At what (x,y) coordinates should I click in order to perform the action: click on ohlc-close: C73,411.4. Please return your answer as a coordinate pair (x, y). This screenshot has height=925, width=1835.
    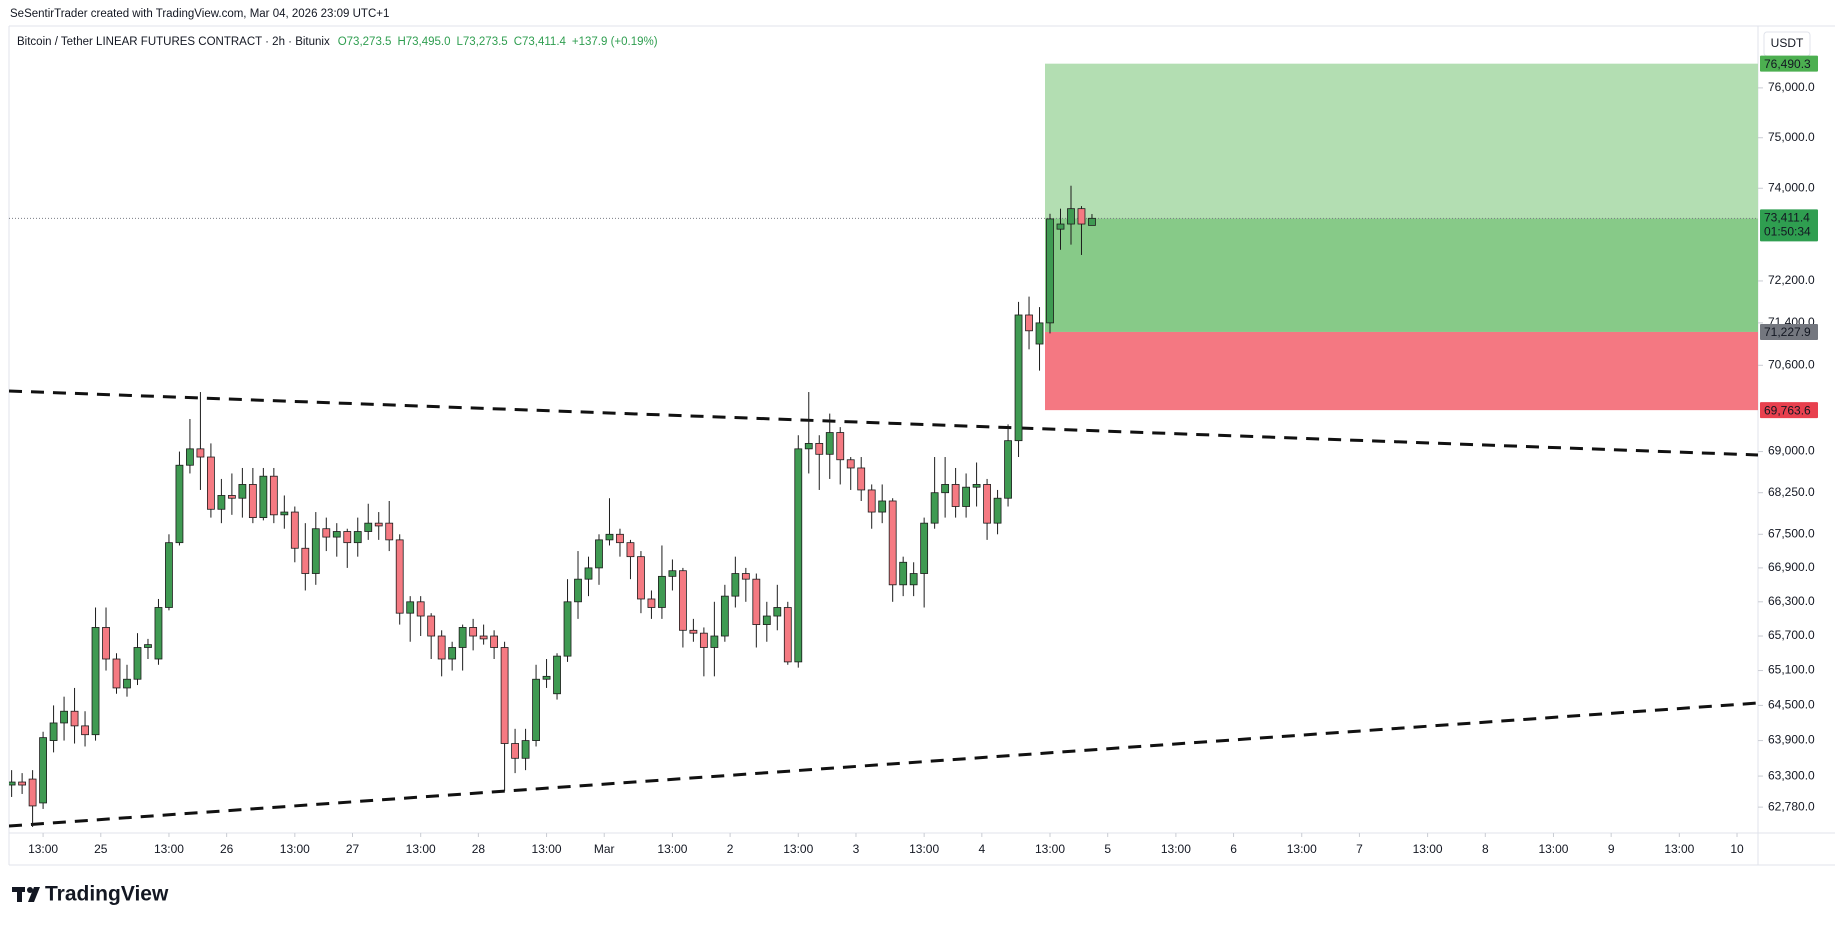
    Looking at the image, I should click on (540, 42).